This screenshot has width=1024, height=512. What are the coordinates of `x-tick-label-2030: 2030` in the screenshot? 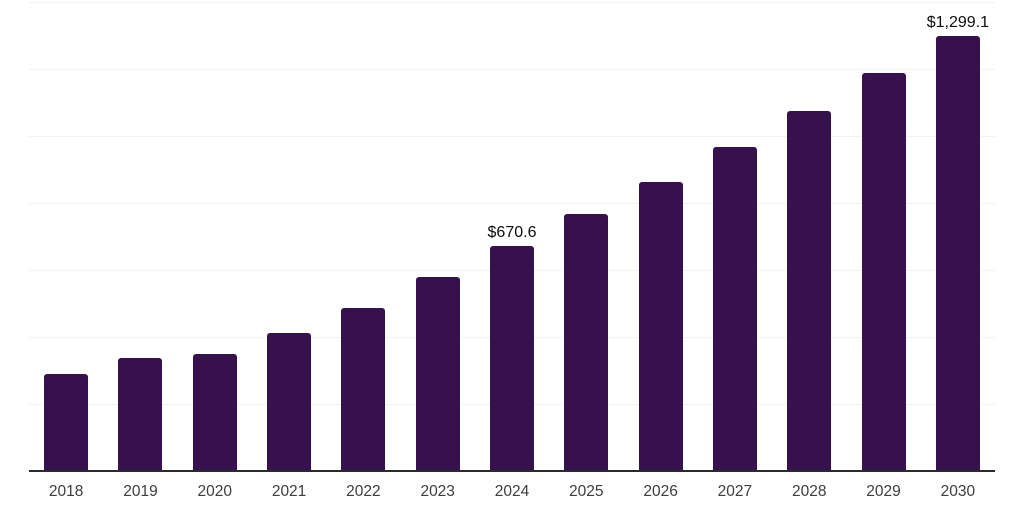 It's located at (958, 491).